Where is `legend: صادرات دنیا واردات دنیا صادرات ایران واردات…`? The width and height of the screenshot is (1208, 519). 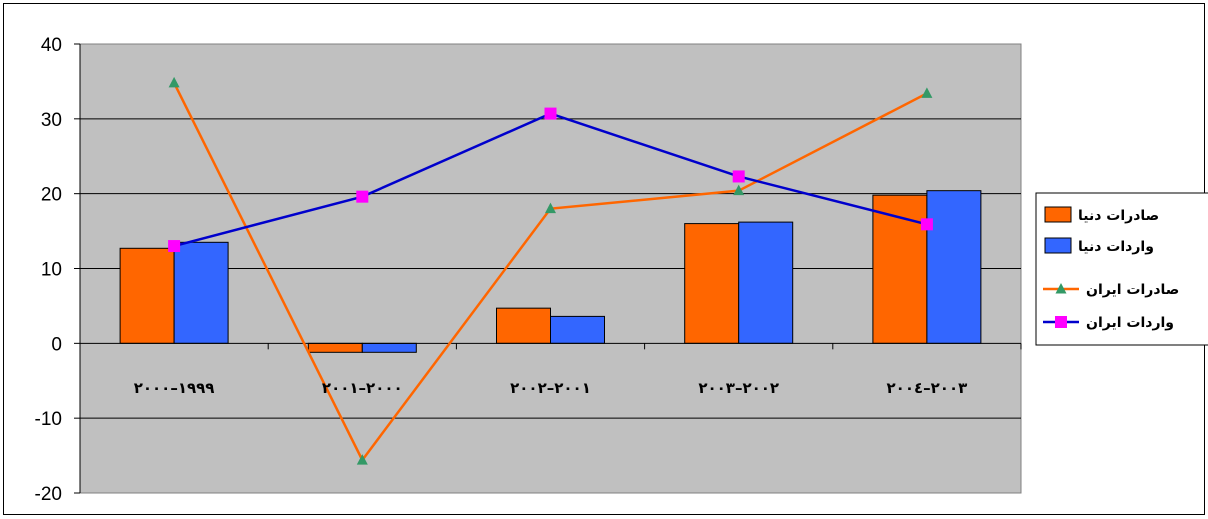 legend: صادرات دنیا واردات دنیا صادرات ایران واردات… is located at coordinates (1121, 269).